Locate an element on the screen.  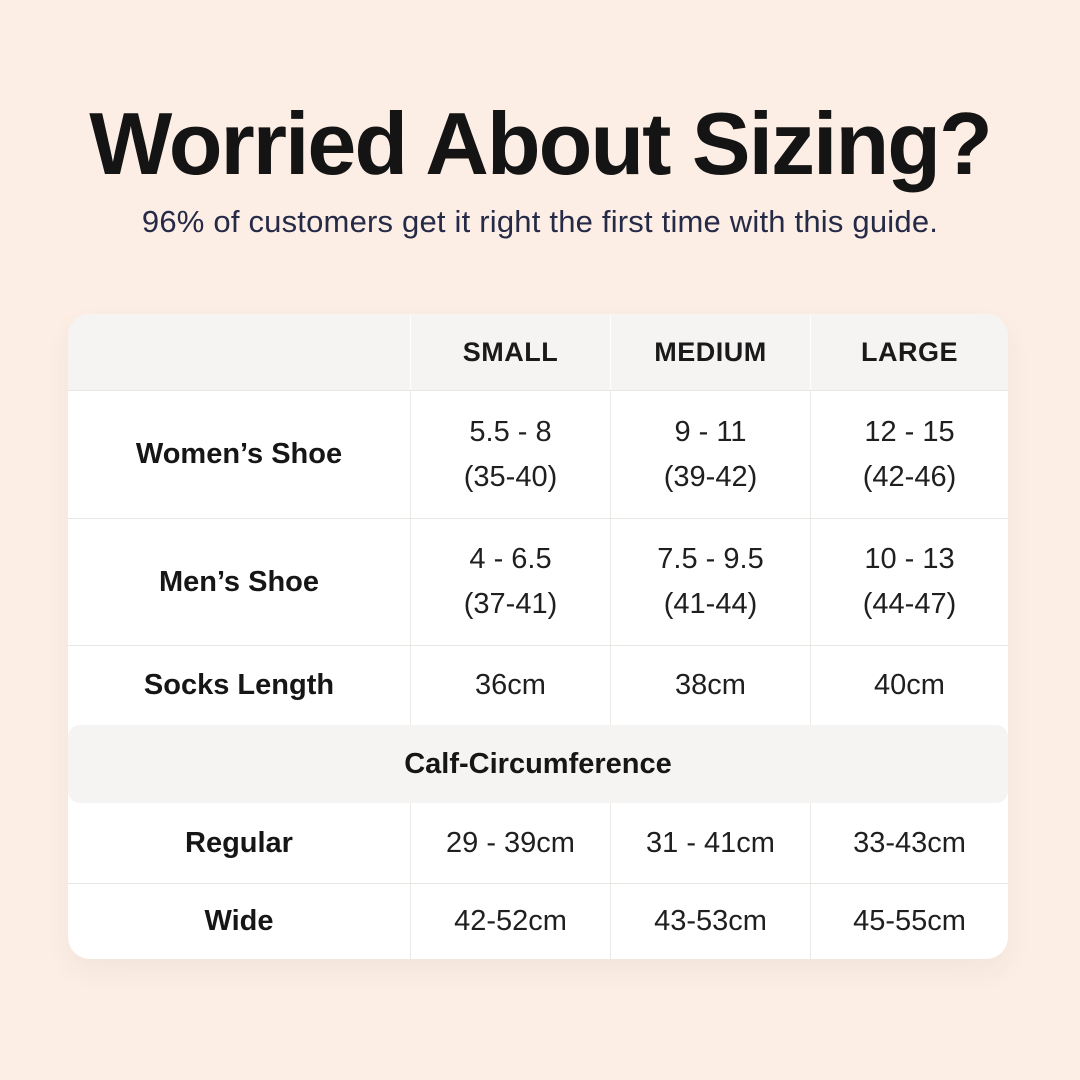
cell-mens-large: 10 - 13 (44-47) is located at coordinates (909, 582).